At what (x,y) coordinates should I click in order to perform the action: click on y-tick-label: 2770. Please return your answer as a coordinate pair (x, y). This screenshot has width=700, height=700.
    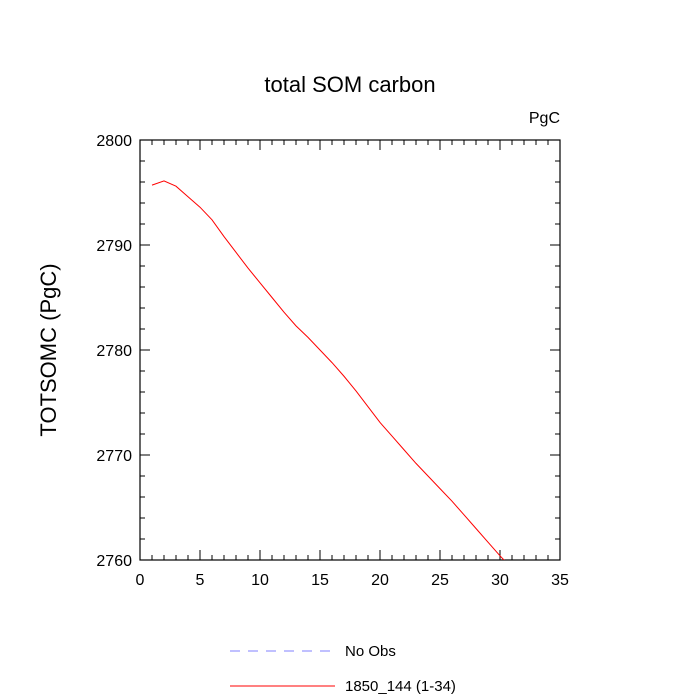
    Looking at the image, I should click on (114, 456).